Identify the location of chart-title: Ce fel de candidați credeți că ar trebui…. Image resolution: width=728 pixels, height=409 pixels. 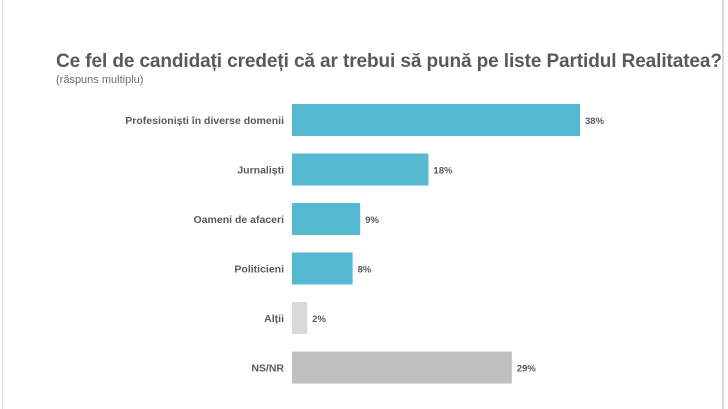
(389, 61).